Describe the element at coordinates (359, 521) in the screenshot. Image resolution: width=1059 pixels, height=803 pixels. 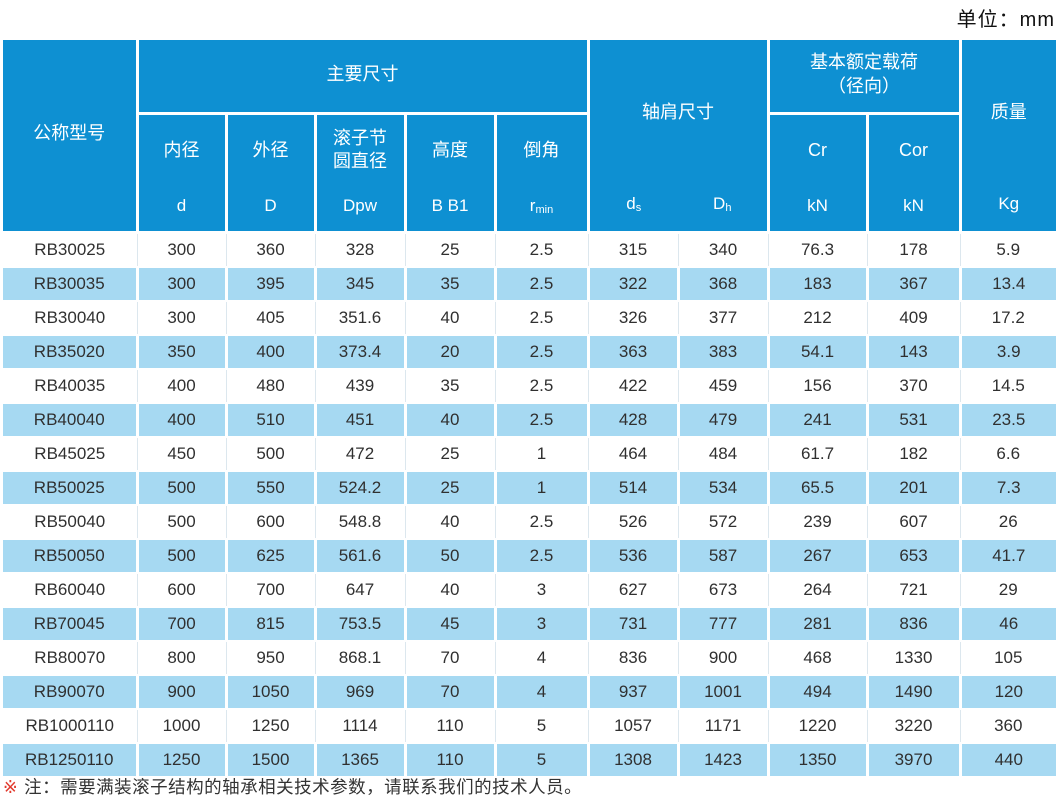
I see `value-cell: 548.8` at that location.